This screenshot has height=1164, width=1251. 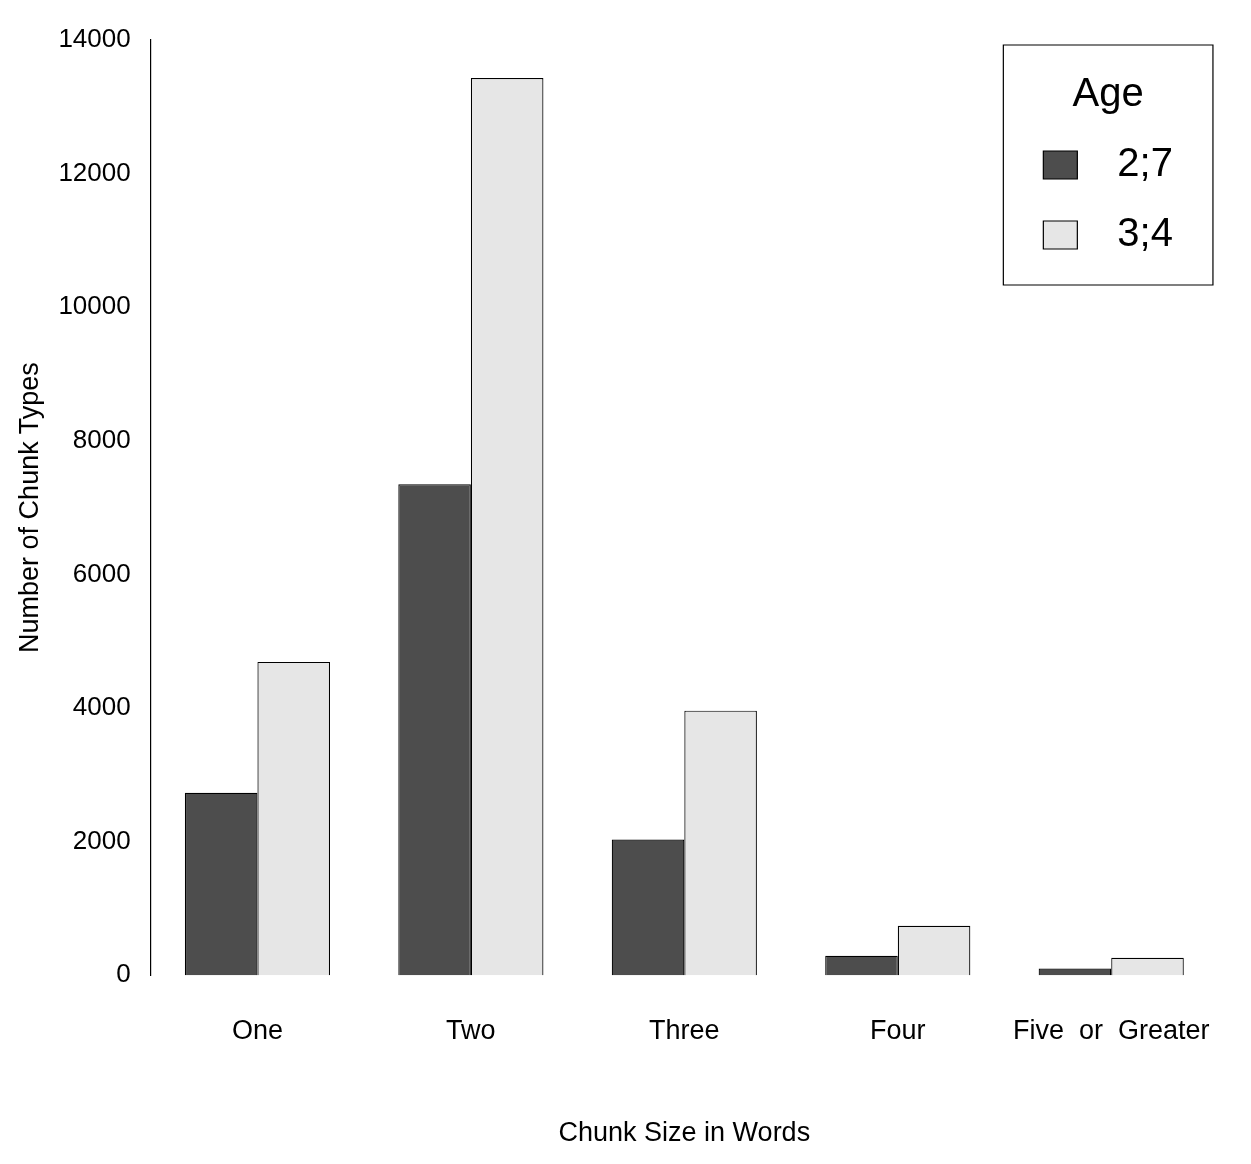 I want to click on x-tick-label: Four, so click(x=898, y=1029).